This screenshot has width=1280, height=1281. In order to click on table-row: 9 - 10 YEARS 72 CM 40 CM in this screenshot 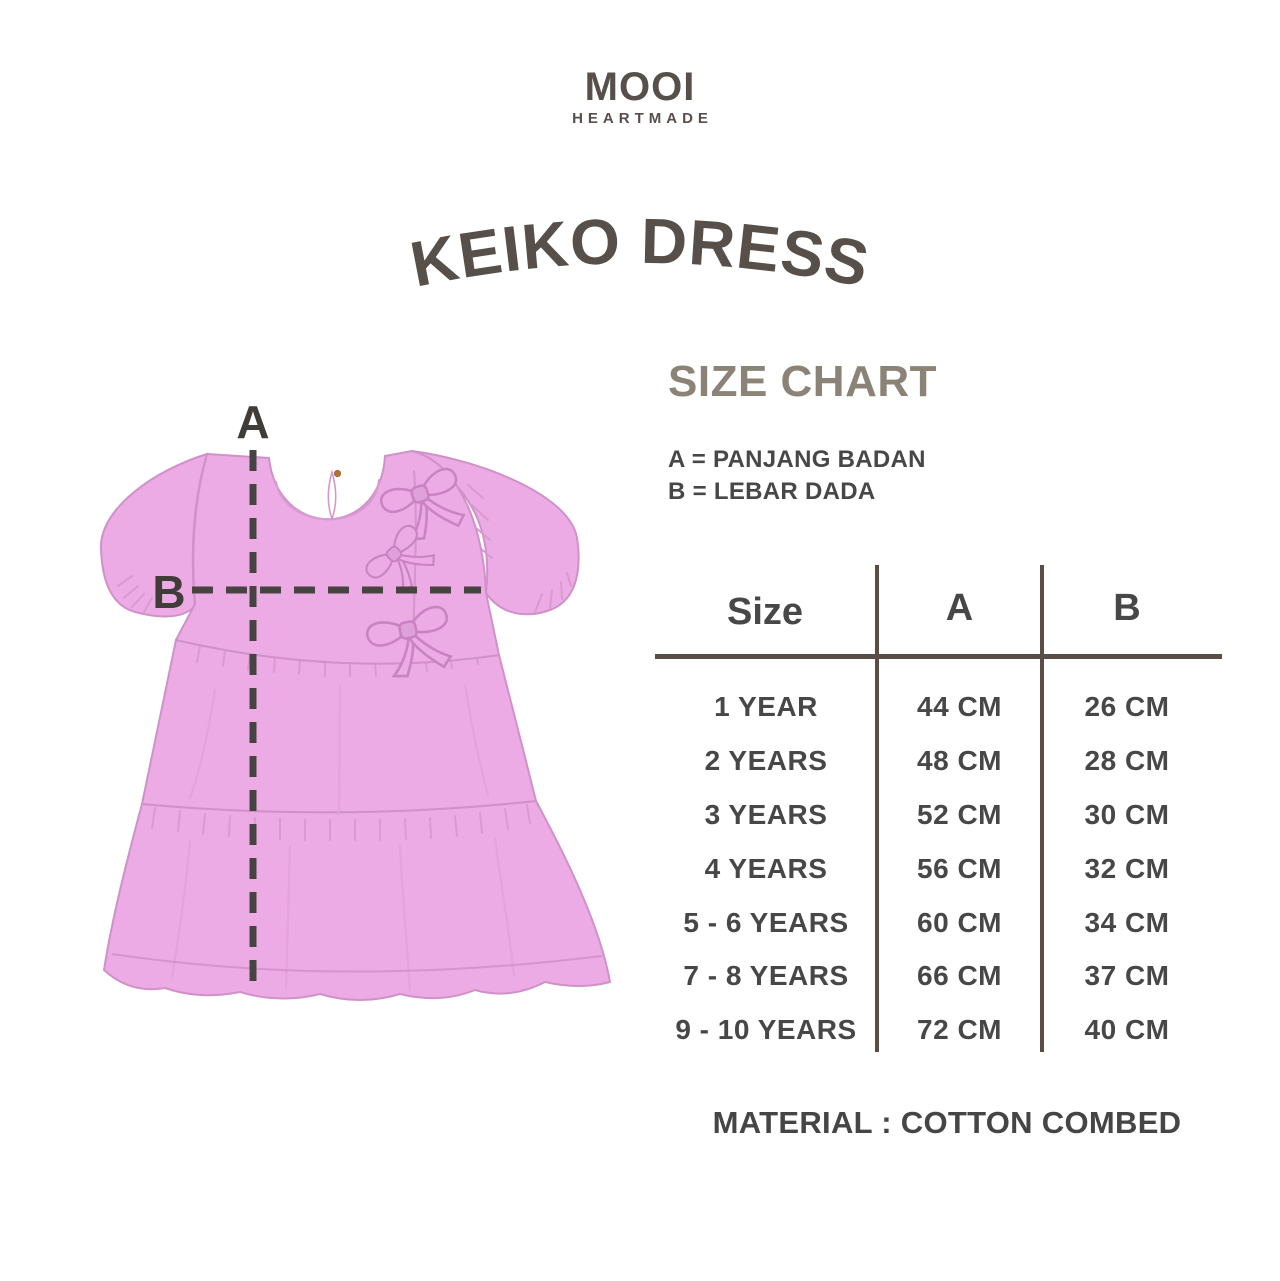, I will do `click(938, 1030)`.